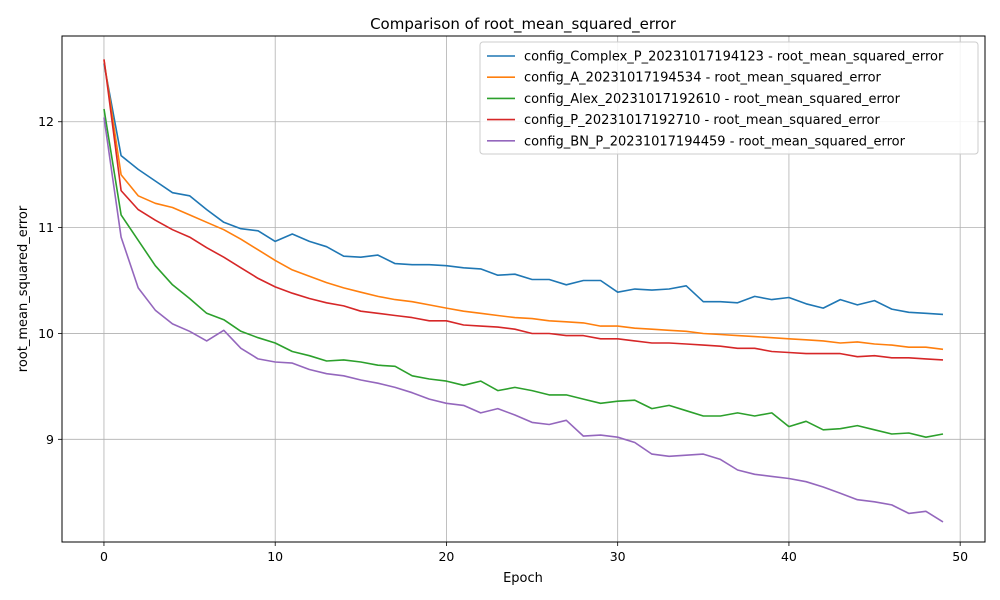  What do you see at coordinates (960, 556) in the screenshot?
I see `x-tick-label: 50` at bounding box center [960, 556].